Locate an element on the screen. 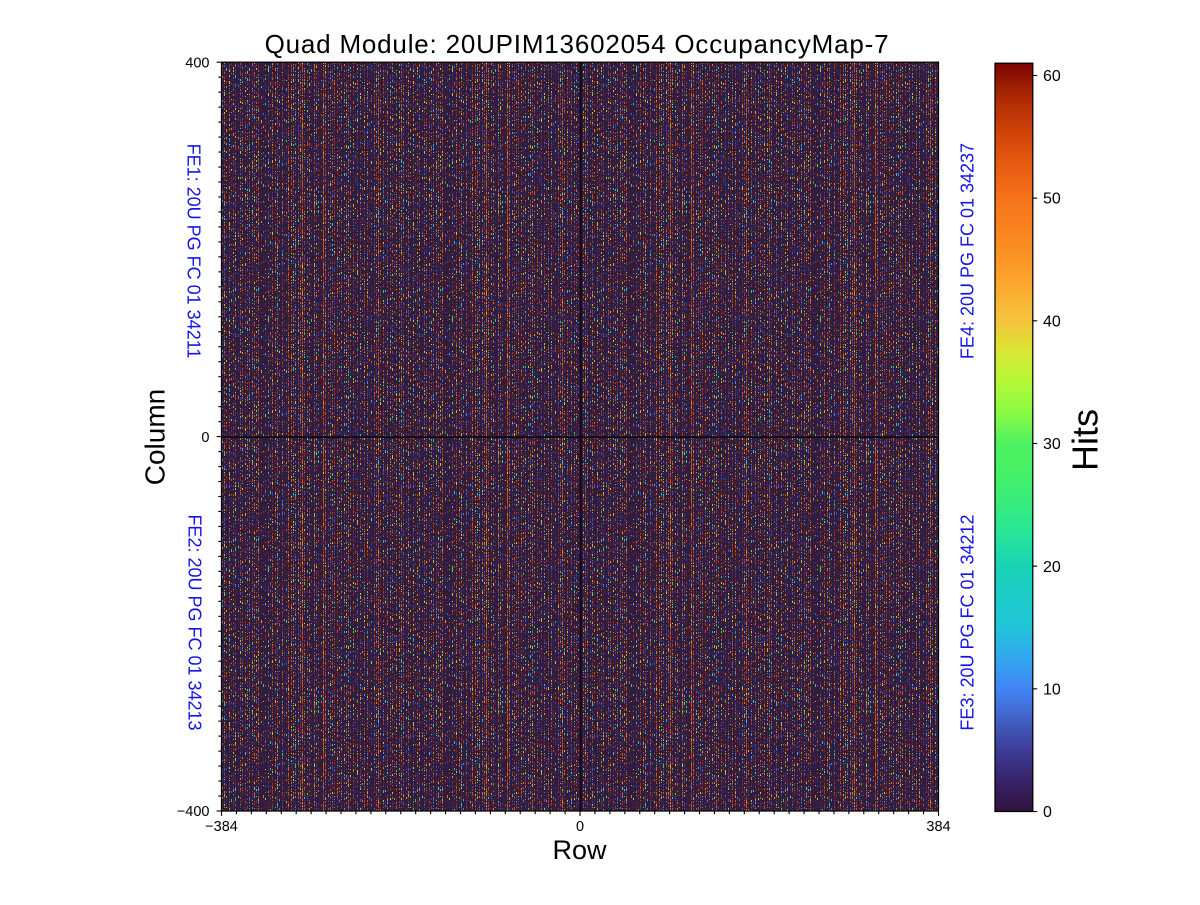 This screenshot has height=905, width=1200. svg-text: FE3: 20U PG FC 01 34212 is located at coordinates (967, 622).